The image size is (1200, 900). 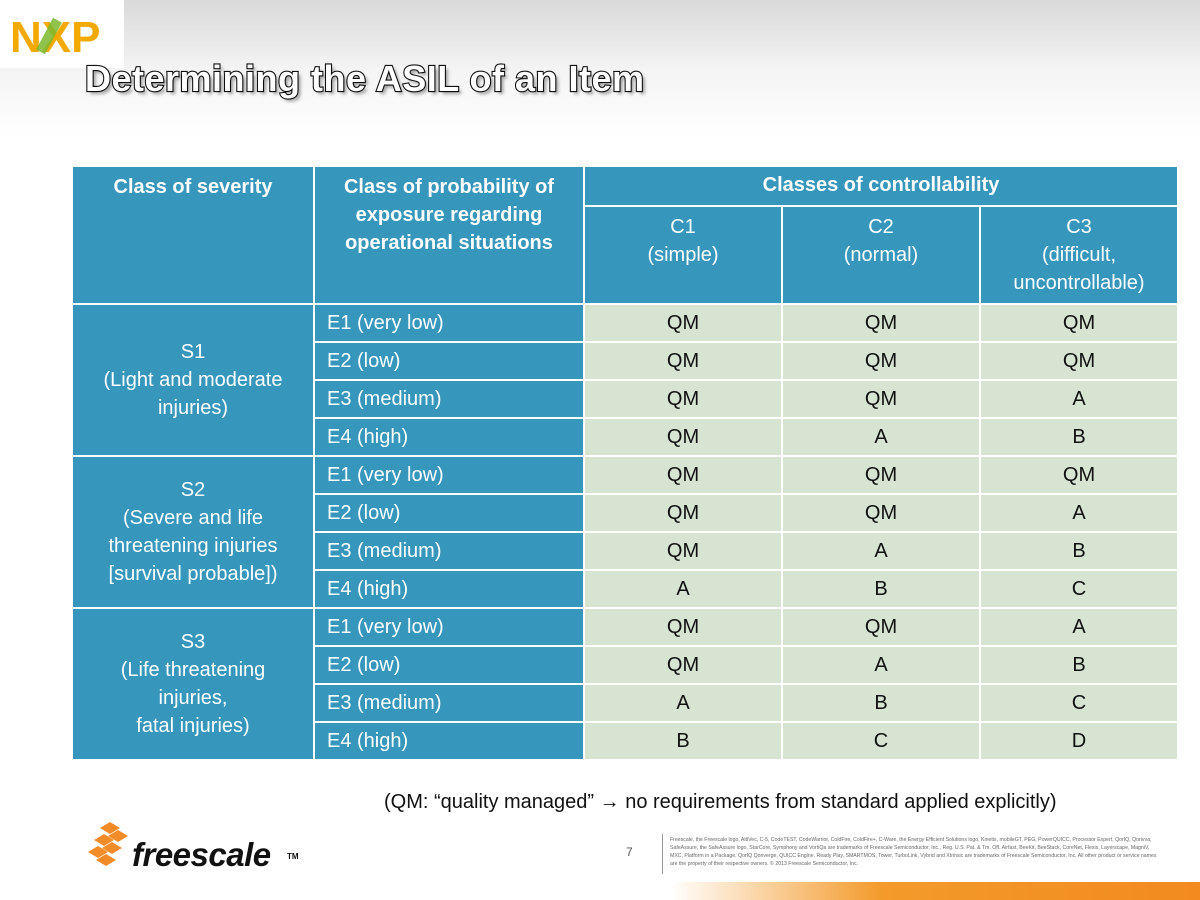 What do you see at coordinates (935, 891) in the screenshot?
I see `footer-accent-bar` at bounding box center [935, 891].